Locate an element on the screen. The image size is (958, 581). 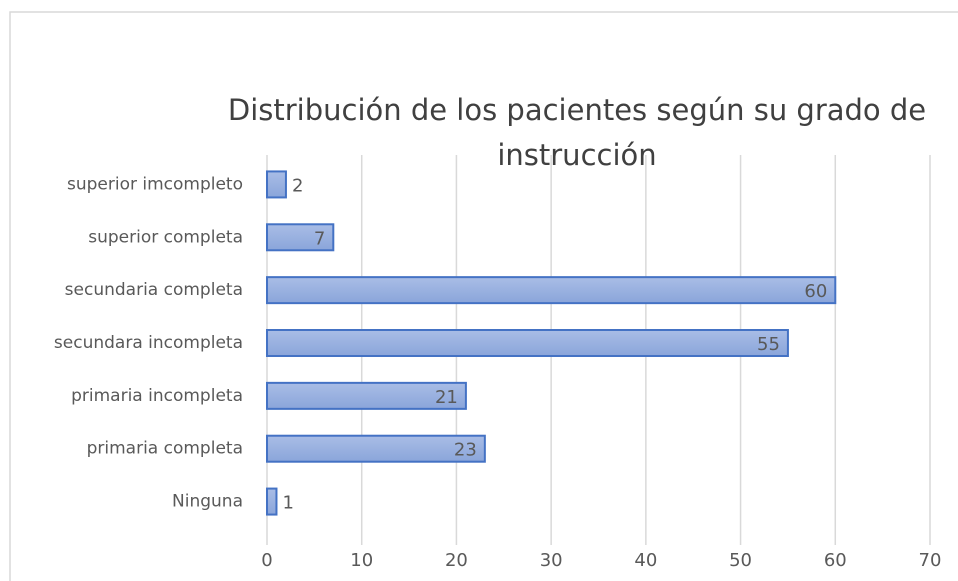
x-tick-label: 40 is located at coordinates (645, 560).